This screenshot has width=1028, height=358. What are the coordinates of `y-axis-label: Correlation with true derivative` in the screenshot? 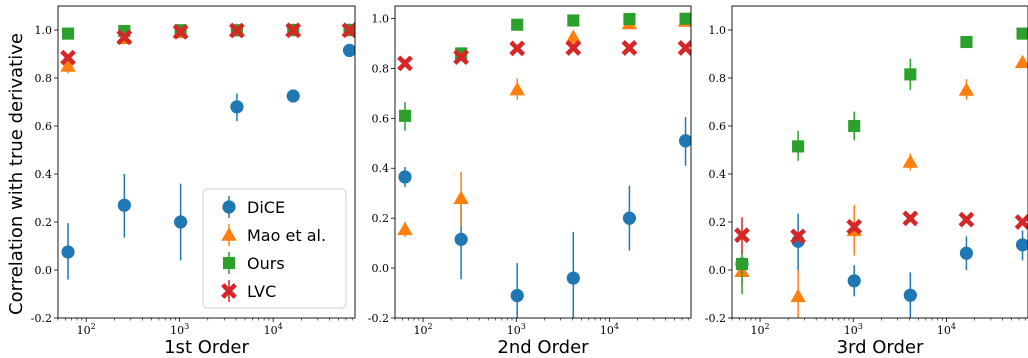 It's located at (16, 174).